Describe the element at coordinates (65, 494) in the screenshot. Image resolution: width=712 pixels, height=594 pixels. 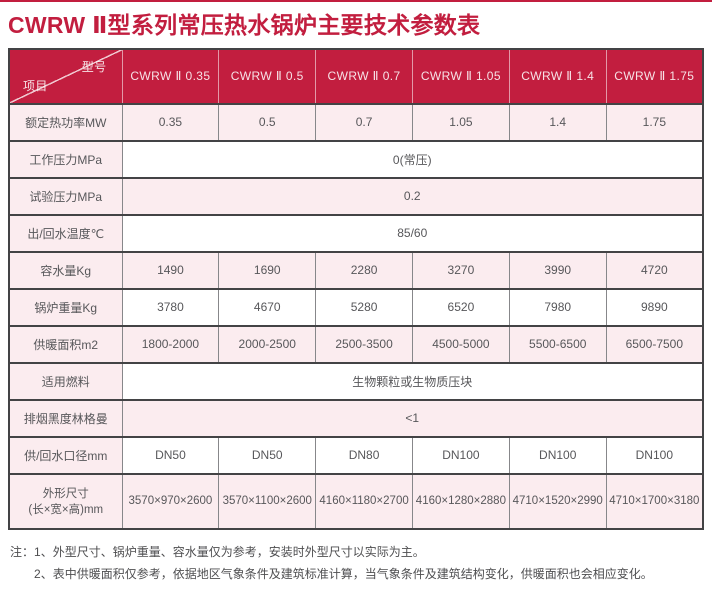
I see `row-label-line1: 外形尺寸` at that location.